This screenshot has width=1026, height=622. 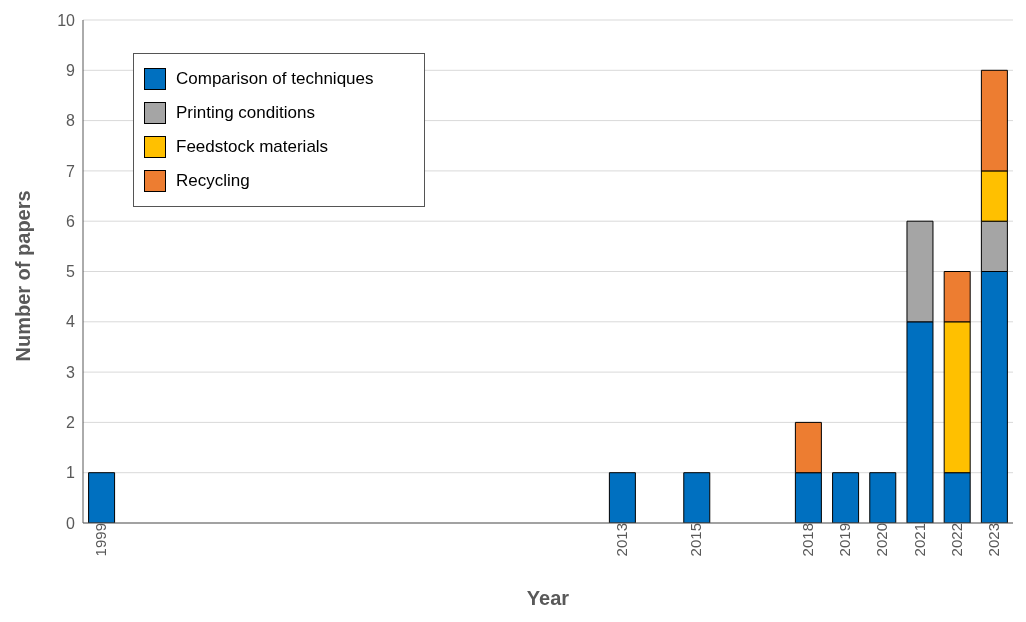 What do you see at coordinates (252, 147) in the screenshot?
I see `legend-label: Feedstock materials` at bounding box center [252, 147].